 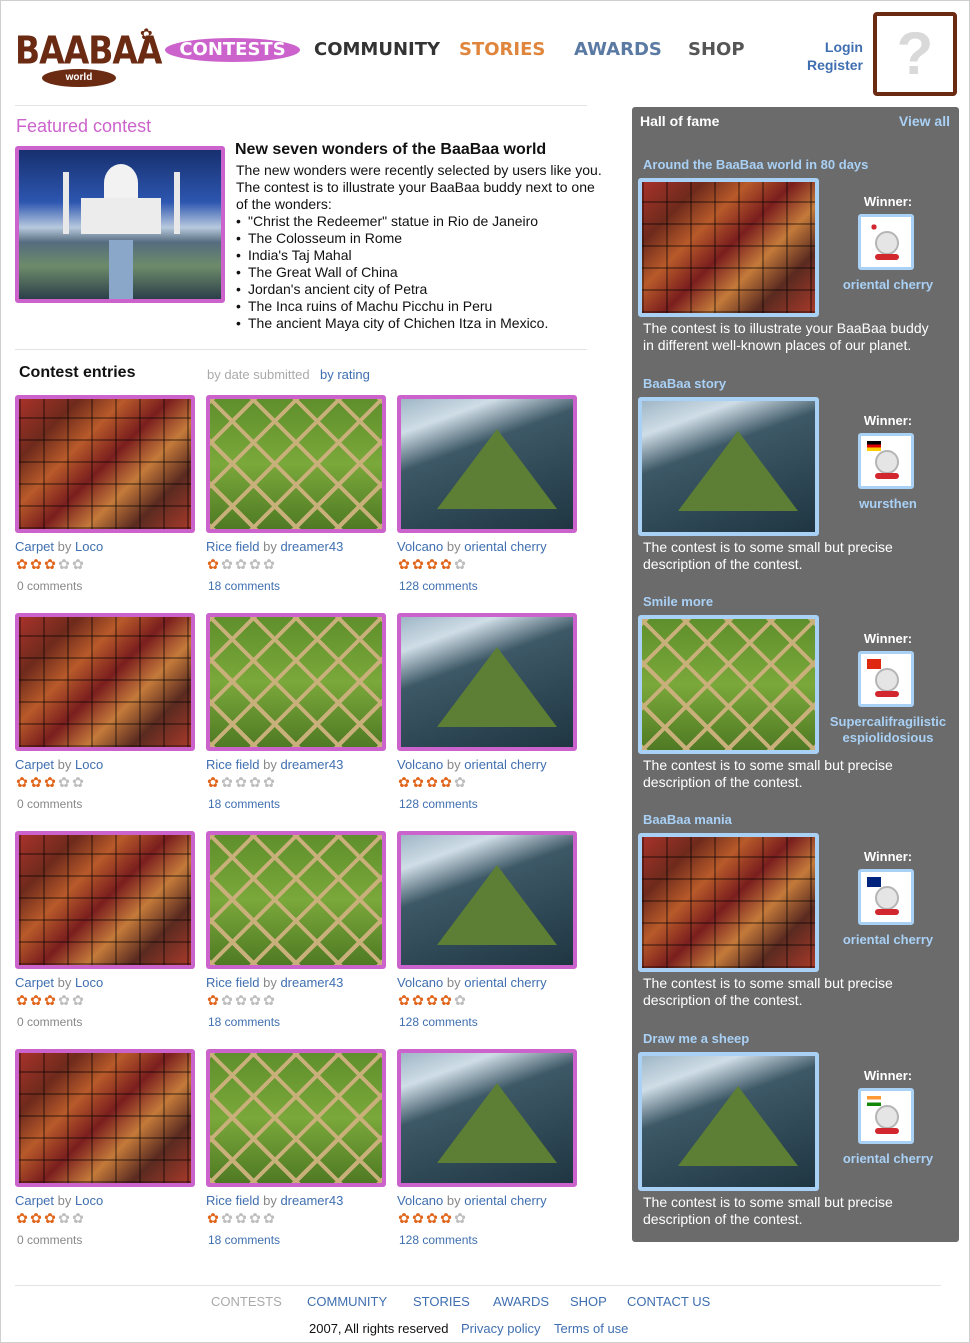 I want to click on footer-link-shop: SHOP, so click(x=588, y=1301).